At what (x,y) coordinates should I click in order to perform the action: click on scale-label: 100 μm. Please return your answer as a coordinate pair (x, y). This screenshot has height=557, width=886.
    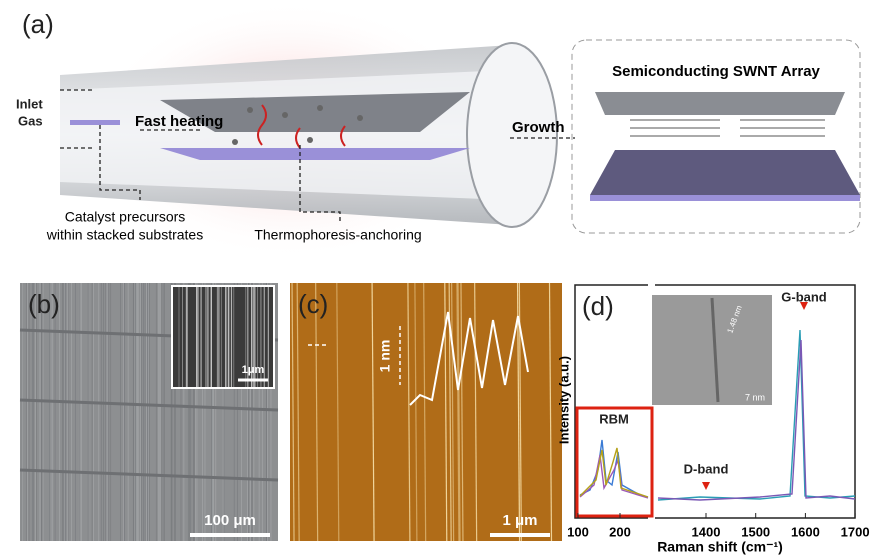
    Looking at the image, I should click on (230, 520).